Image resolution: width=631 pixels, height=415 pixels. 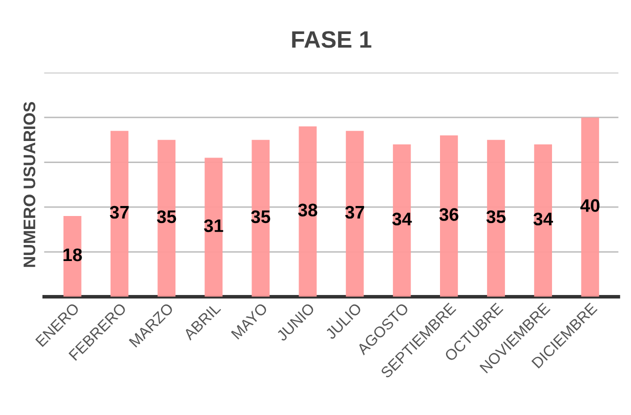 What do you see at coordinates (332, 39) in the screenshot?
I see `chart-title: FASE 1` at bounding box center [332, 39].